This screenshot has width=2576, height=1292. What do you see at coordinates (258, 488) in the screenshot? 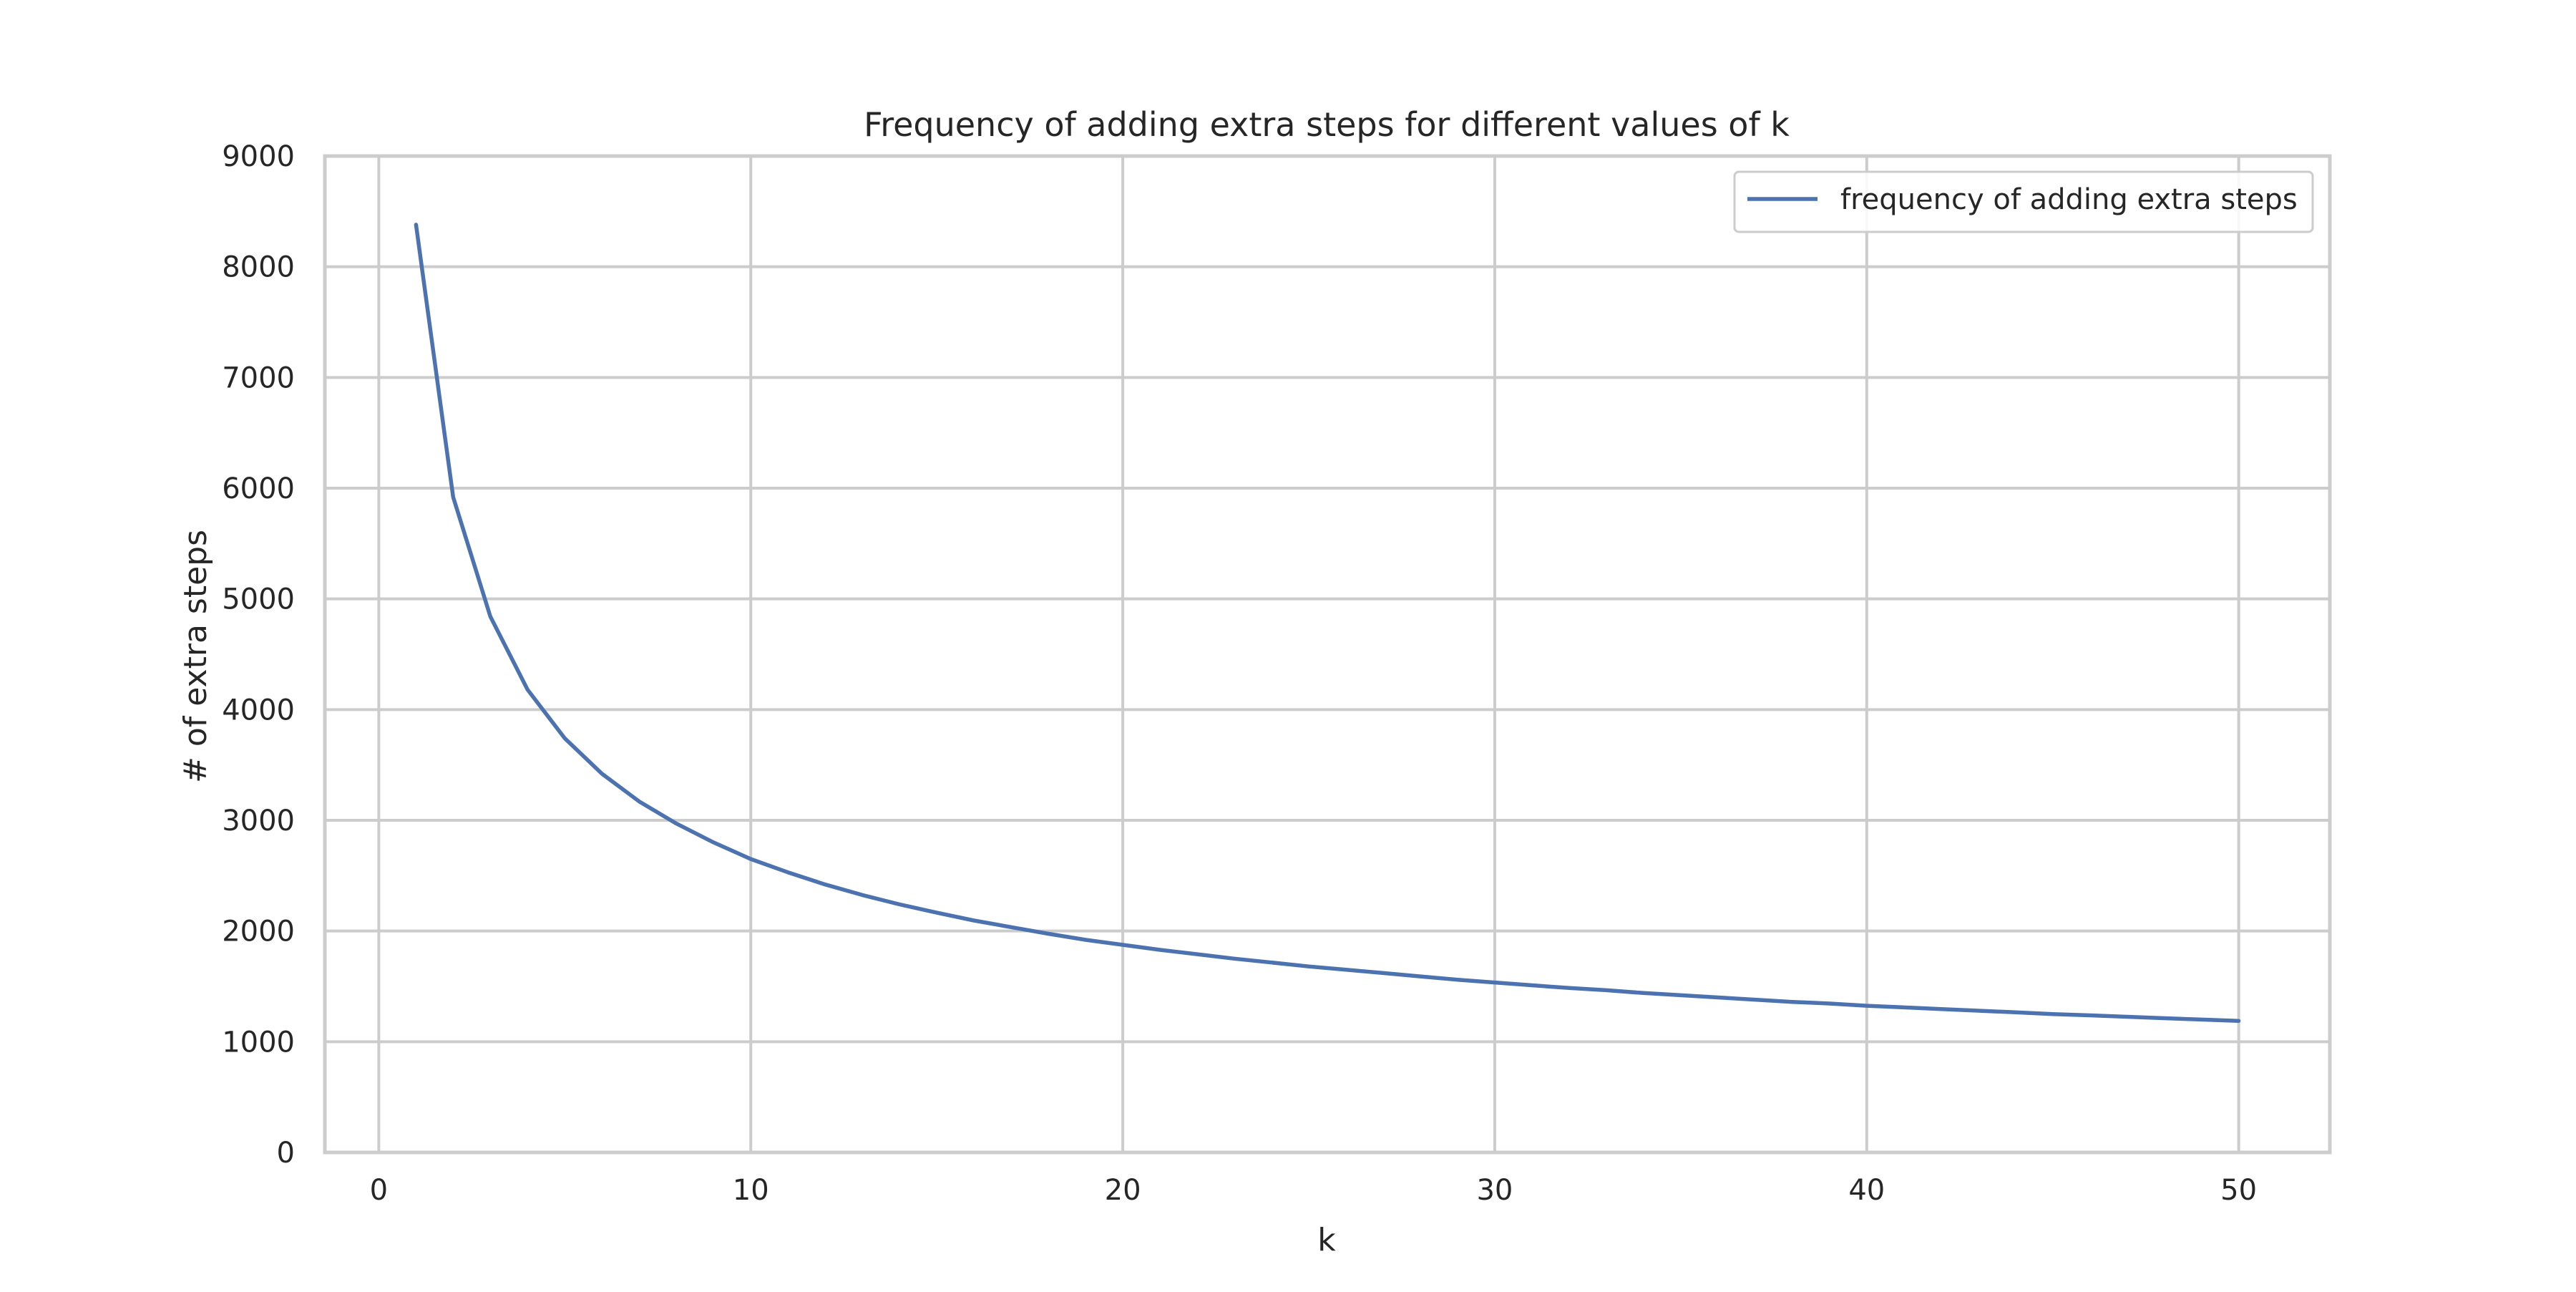
I see `y-tick-label: 6000` at bounding box center [258, 488].